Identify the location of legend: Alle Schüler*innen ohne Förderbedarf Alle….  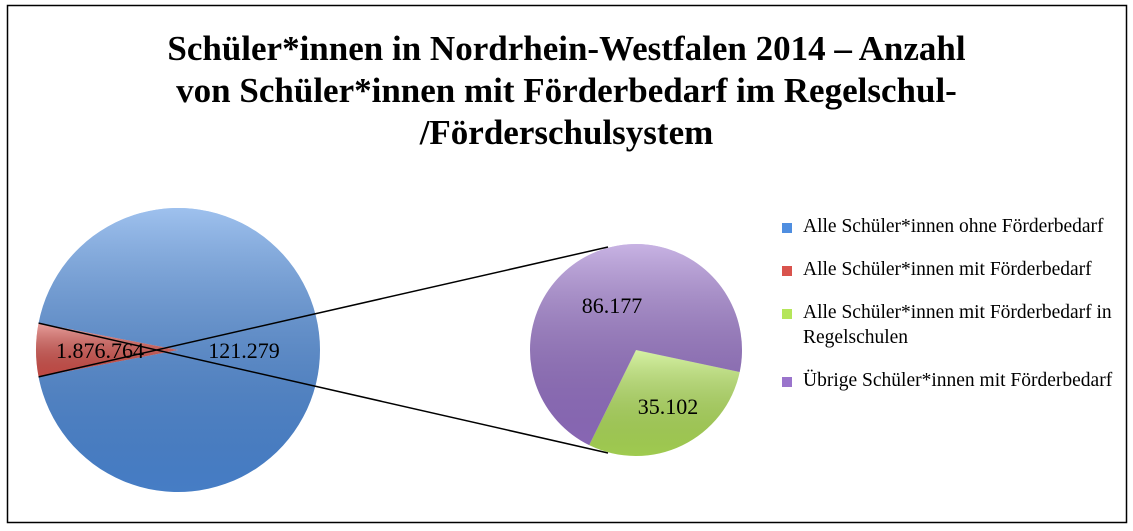
(954, 312).